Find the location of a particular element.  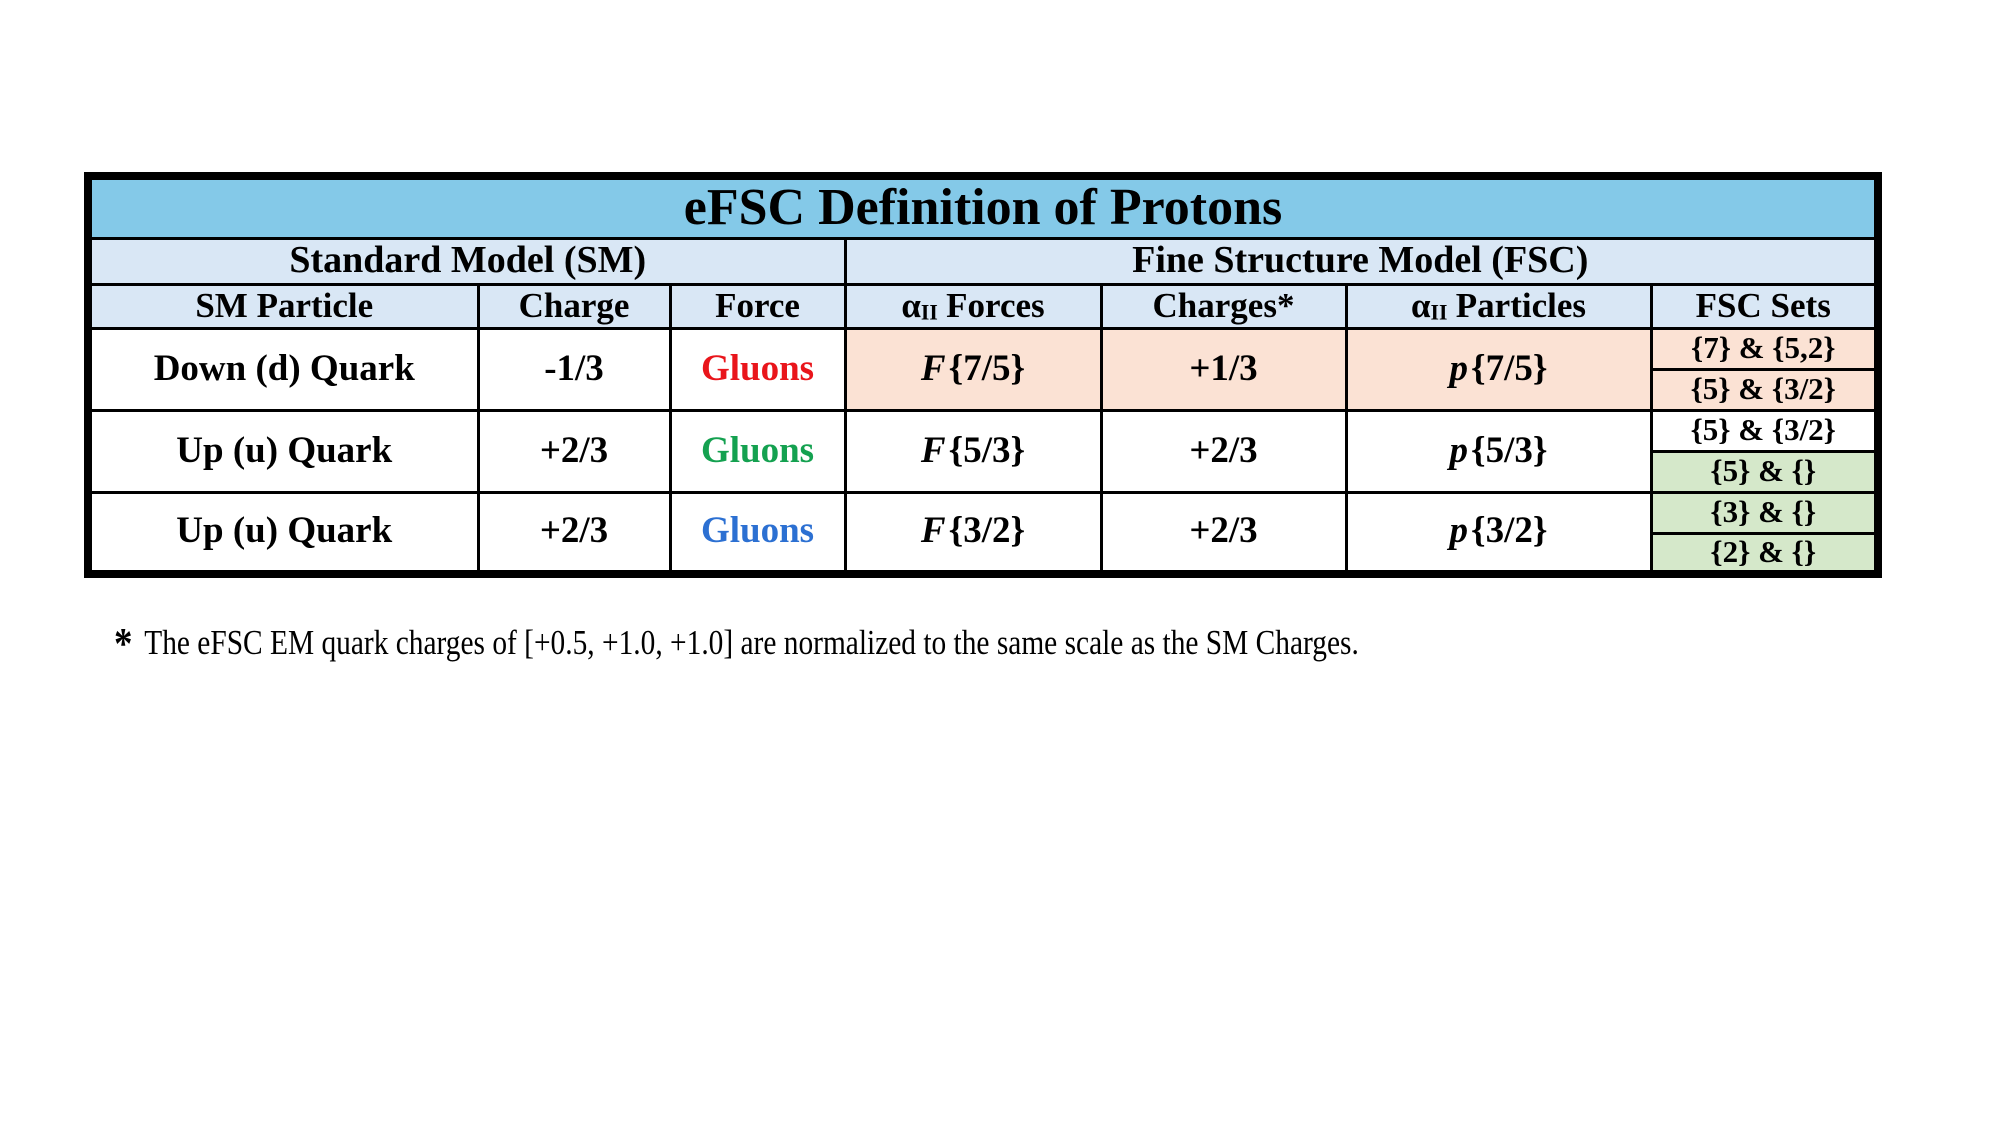

group-header-fine-structure-model: Fine Structure Model (FSC) is located at coordinates (1361, 261).